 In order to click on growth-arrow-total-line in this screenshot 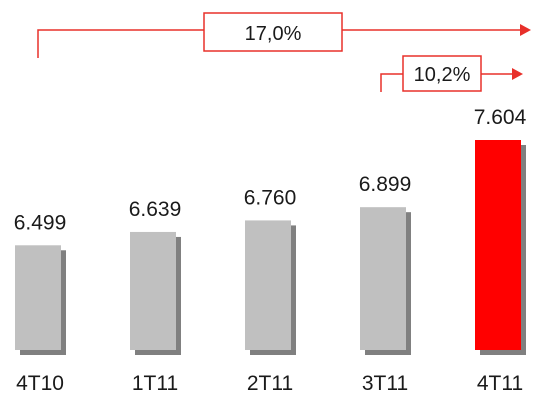, I will do `click(278, 43)`.